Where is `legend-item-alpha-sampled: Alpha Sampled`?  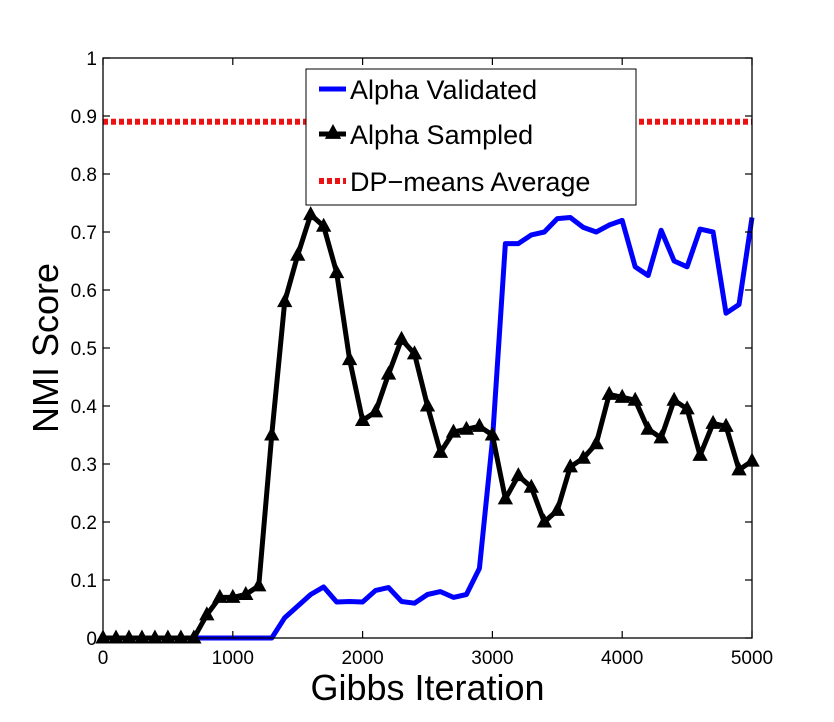
legend-item-alpha-sampled: Alpha Sampled is located at coordinates (426, 135).